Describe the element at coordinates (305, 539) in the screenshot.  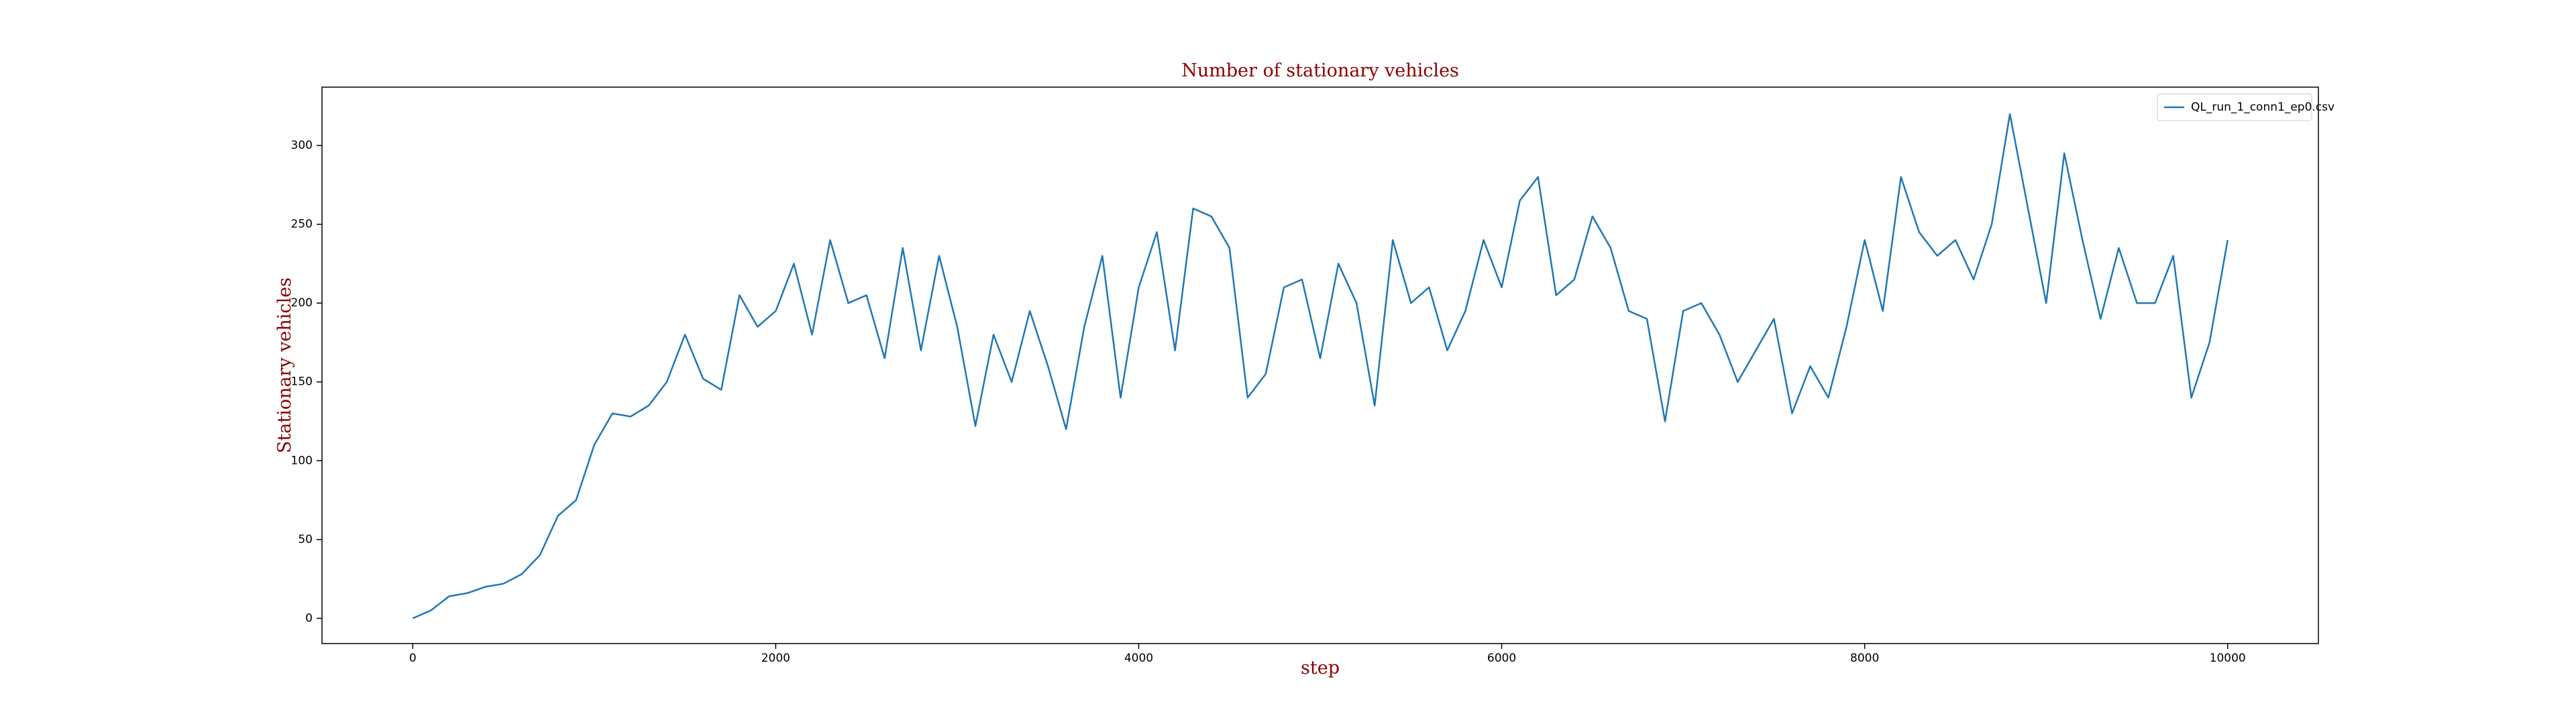
I see `y-tick-label: 50` at that location.